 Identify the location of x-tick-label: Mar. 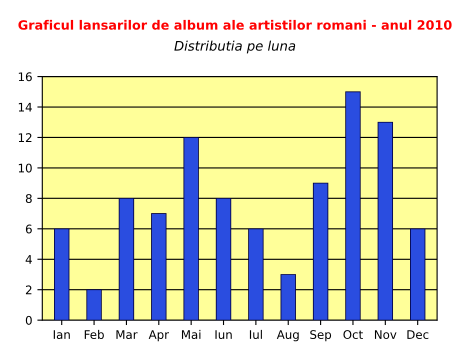
(127, 335).